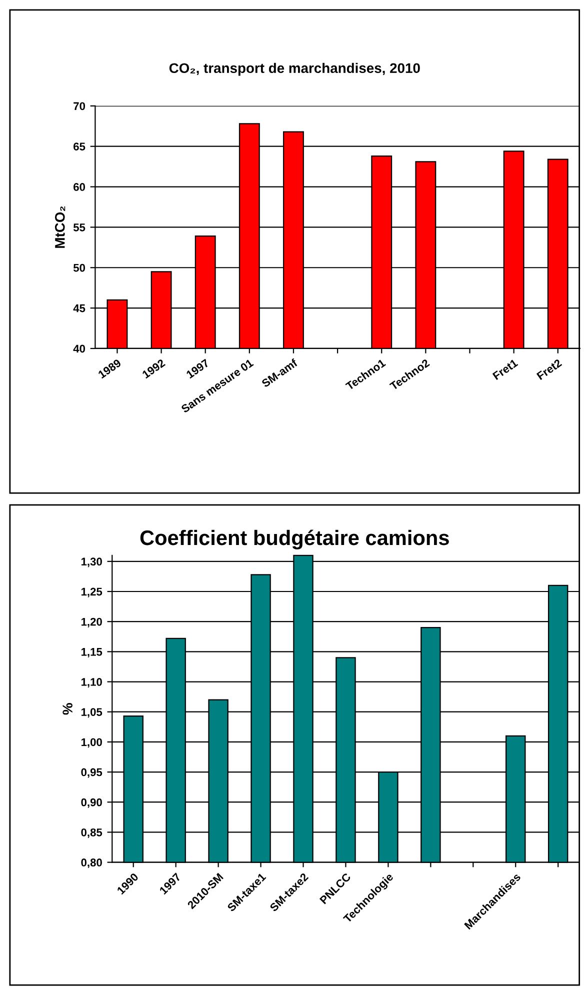  Describe the element at coordinates (91, 563) in the screenshot. I see `y-tick-label: 1,30` at that location.